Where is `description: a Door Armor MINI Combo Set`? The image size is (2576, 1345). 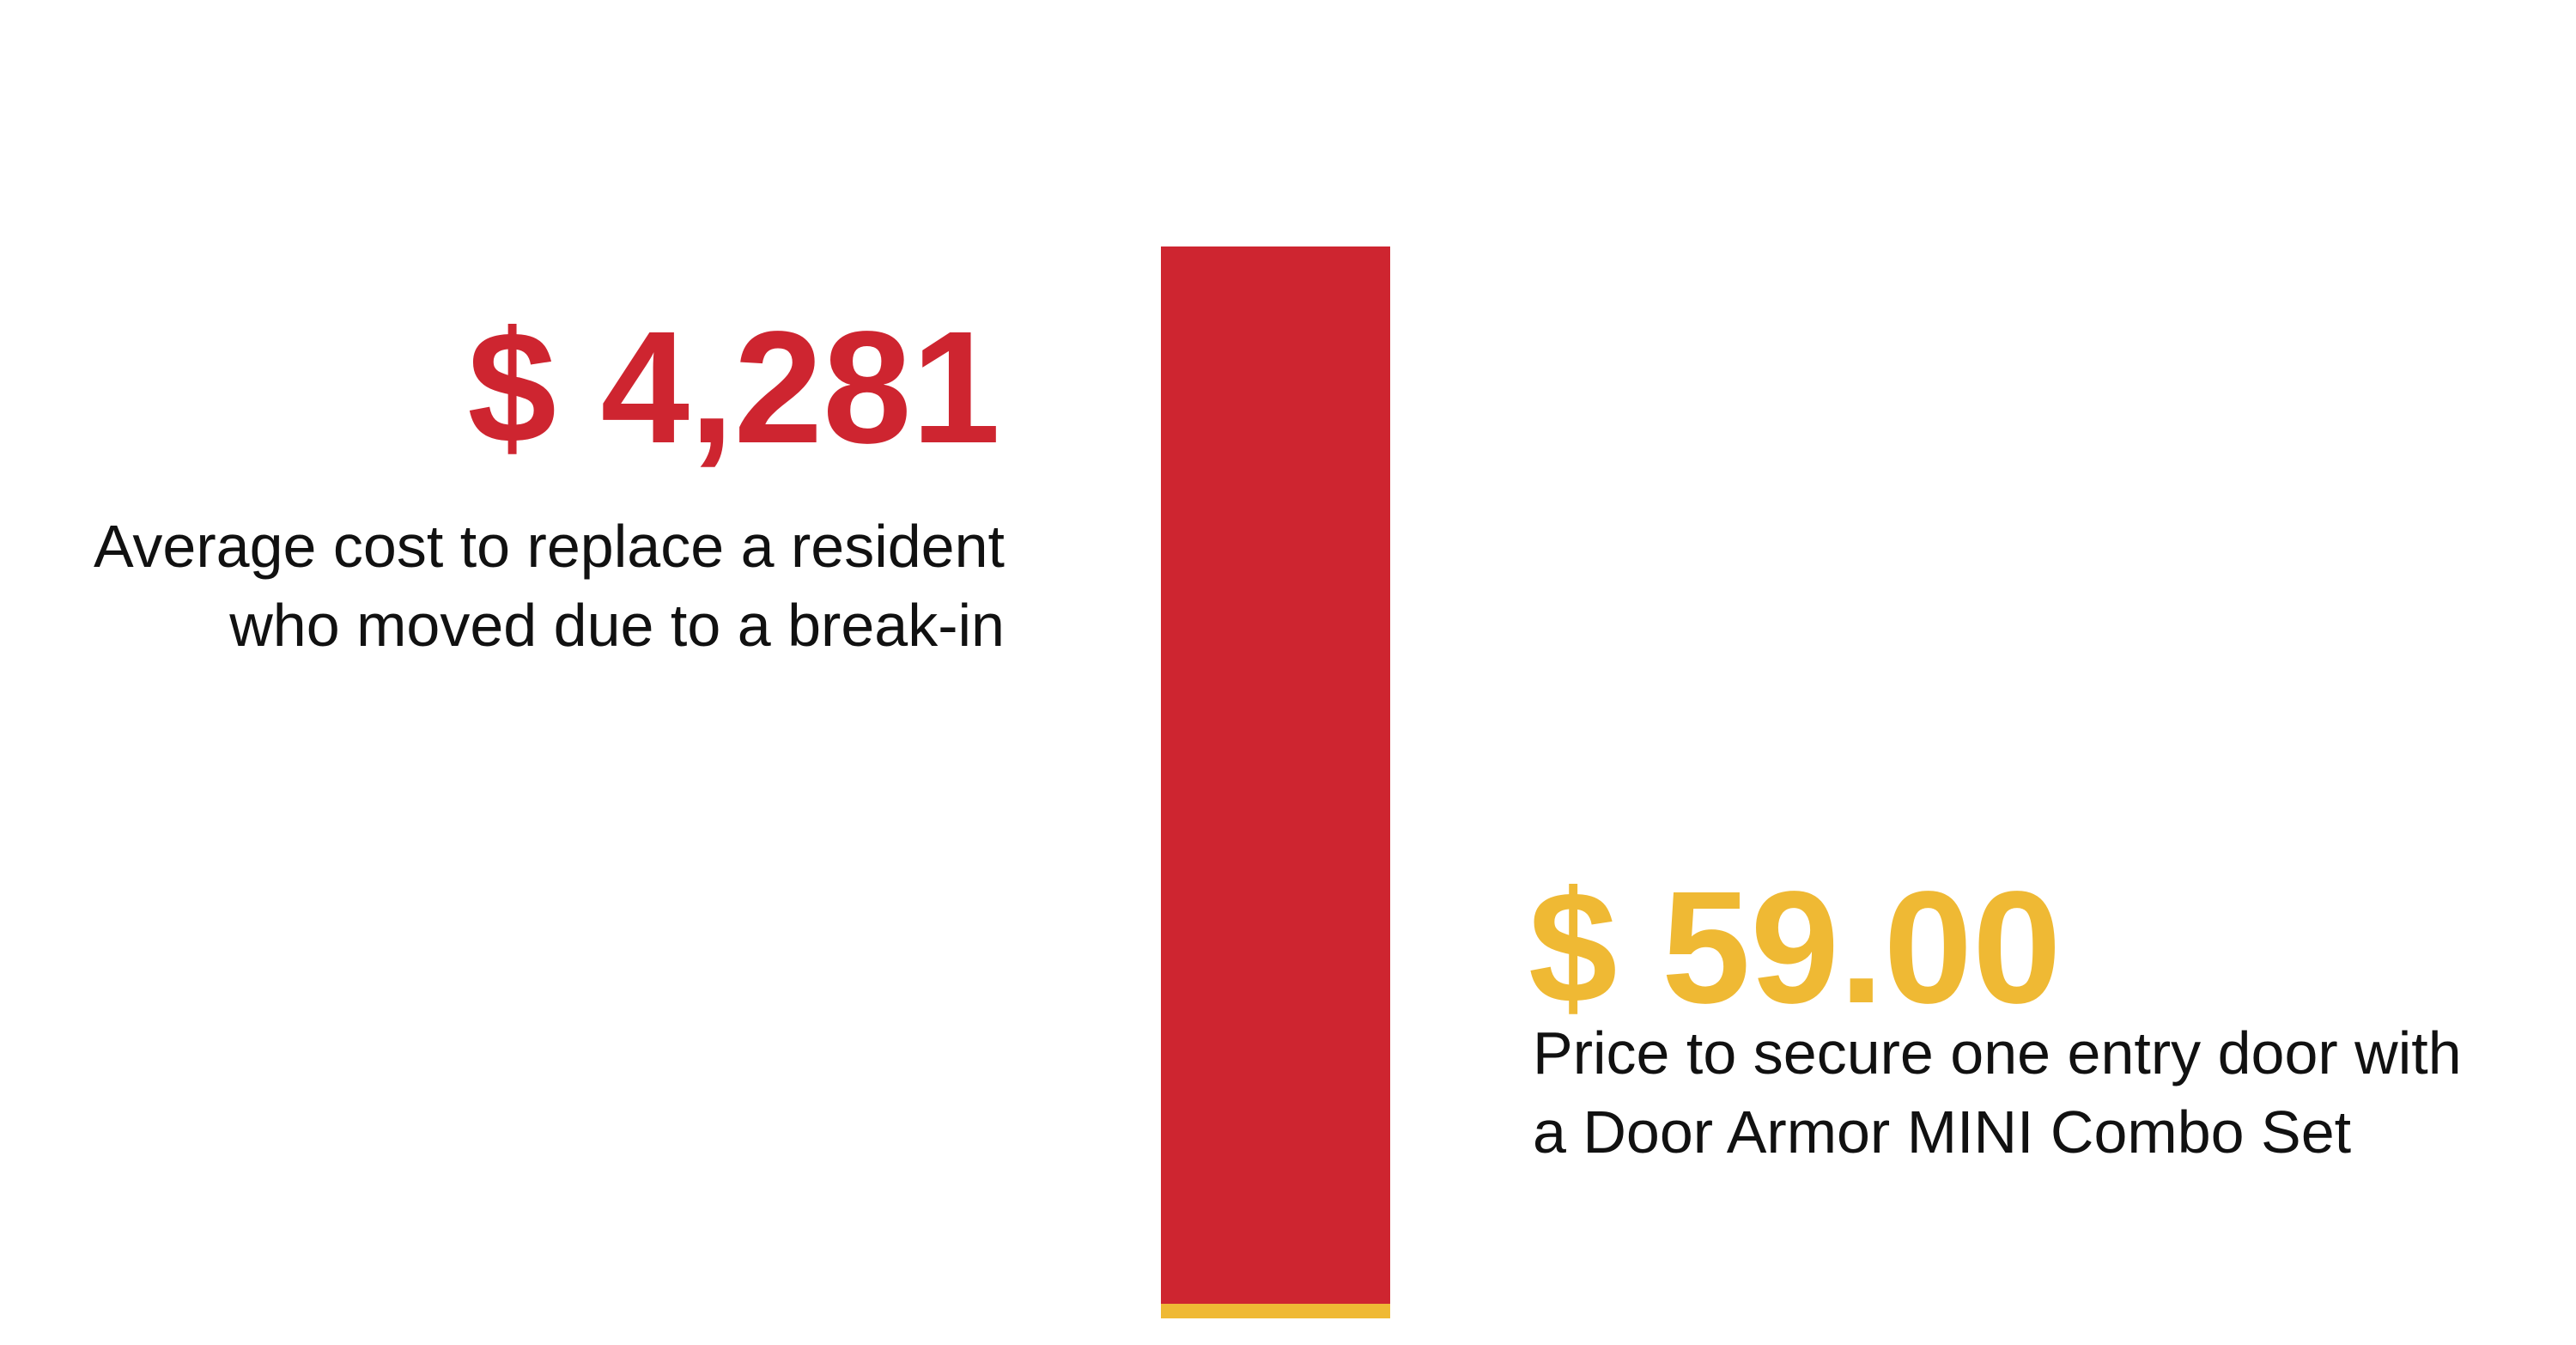
description: a Door Armor MINI Combo Set is located at coordinates (1942, 1132).